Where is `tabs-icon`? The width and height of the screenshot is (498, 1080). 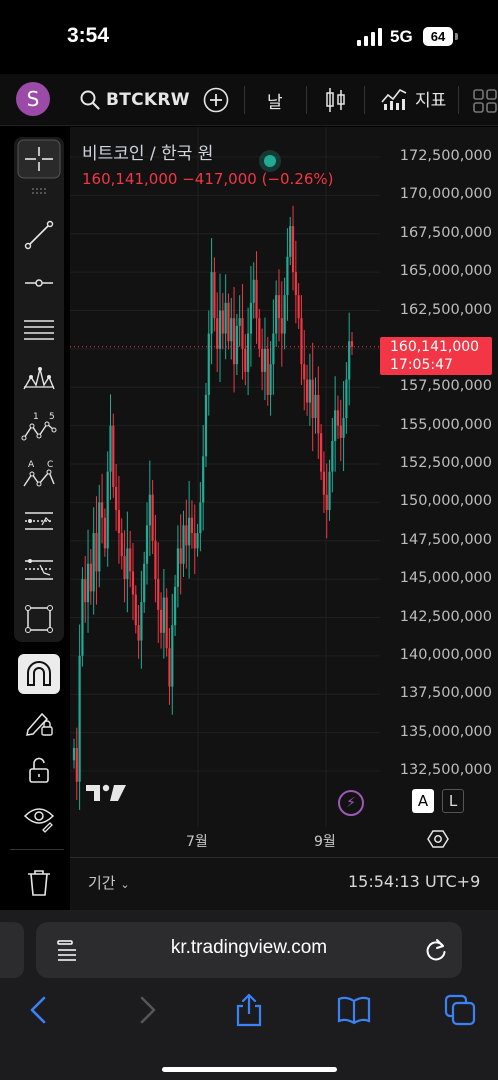 tabs-icon is located at coordinates (460, 1010).